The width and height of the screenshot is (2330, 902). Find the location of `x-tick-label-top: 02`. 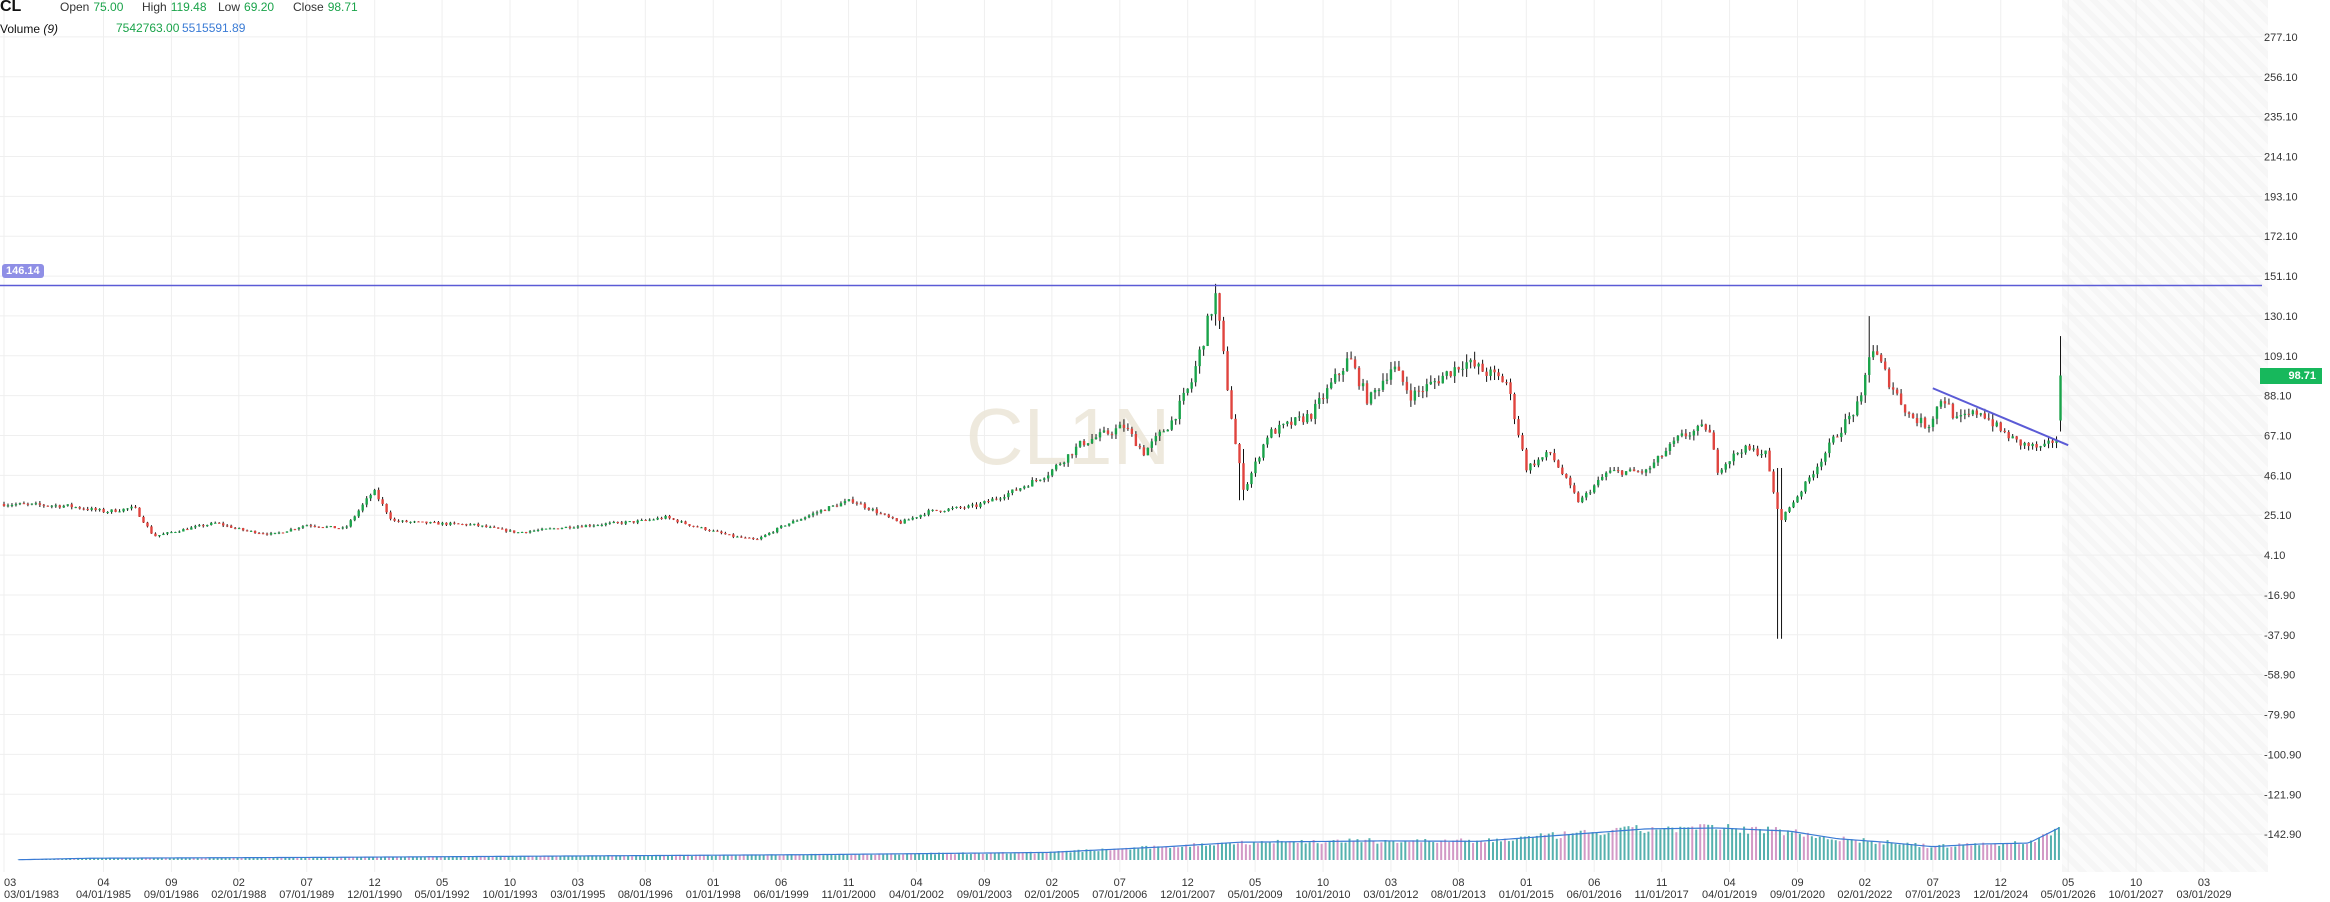

x-tick-label-top: 02 is located at coordinates (239, 883).